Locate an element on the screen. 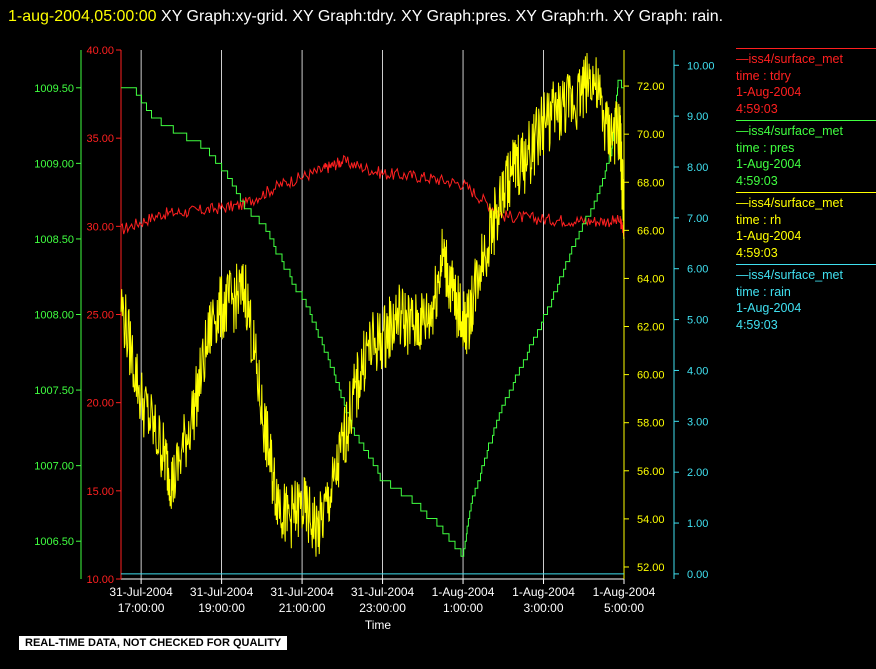 The height and width of the screenshot is (669, 876). rain-tick-label: 4.00 is located at coordinates (697, 371).